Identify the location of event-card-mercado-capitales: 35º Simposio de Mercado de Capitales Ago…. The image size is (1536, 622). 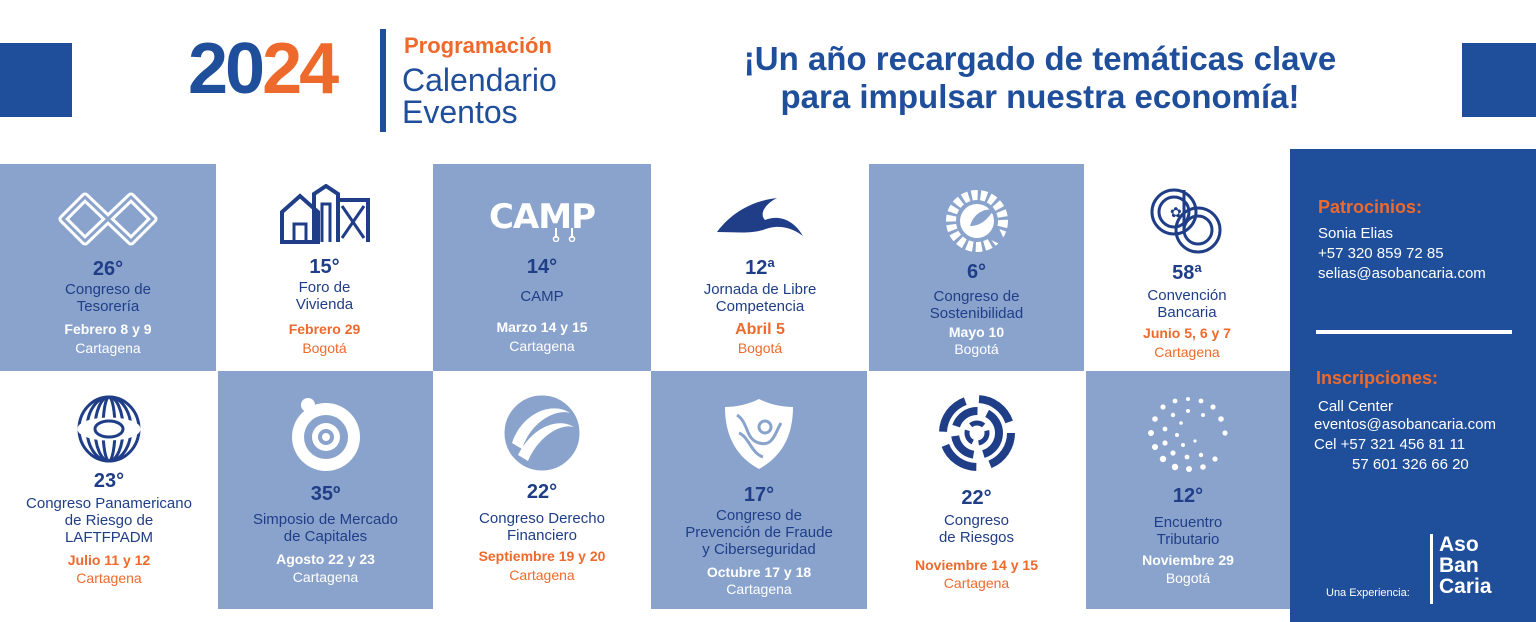
(325, 490).